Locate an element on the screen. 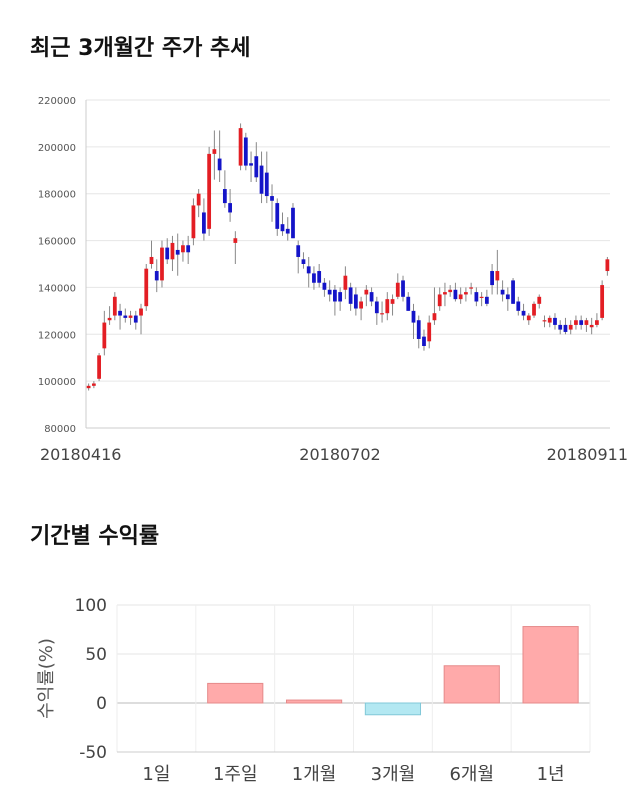 The height and width of the screenshot is (810, 640). y-tick-label: 200000 is located at coordinates (57, 148).